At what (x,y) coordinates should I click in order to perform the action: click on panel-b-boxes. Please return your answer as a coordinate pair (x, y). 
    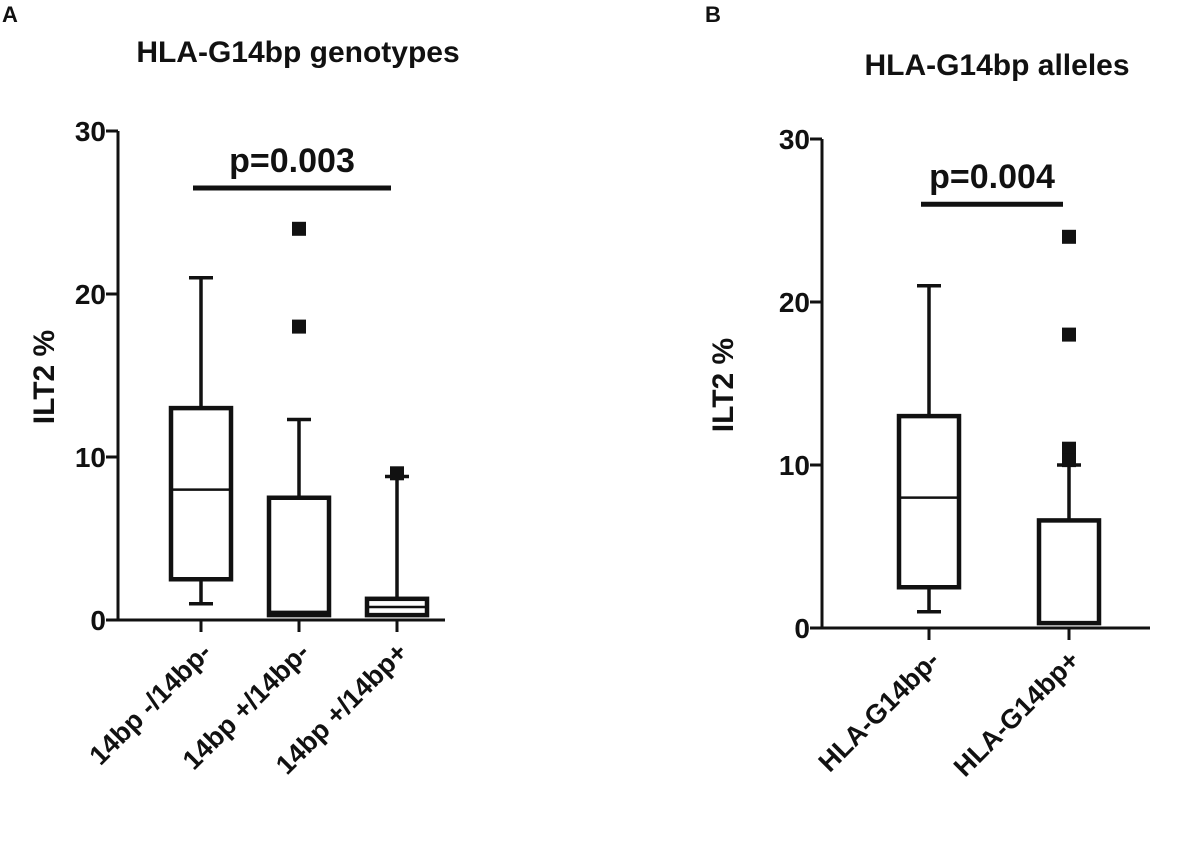
    Looking at the image, I should click on (999, 427).